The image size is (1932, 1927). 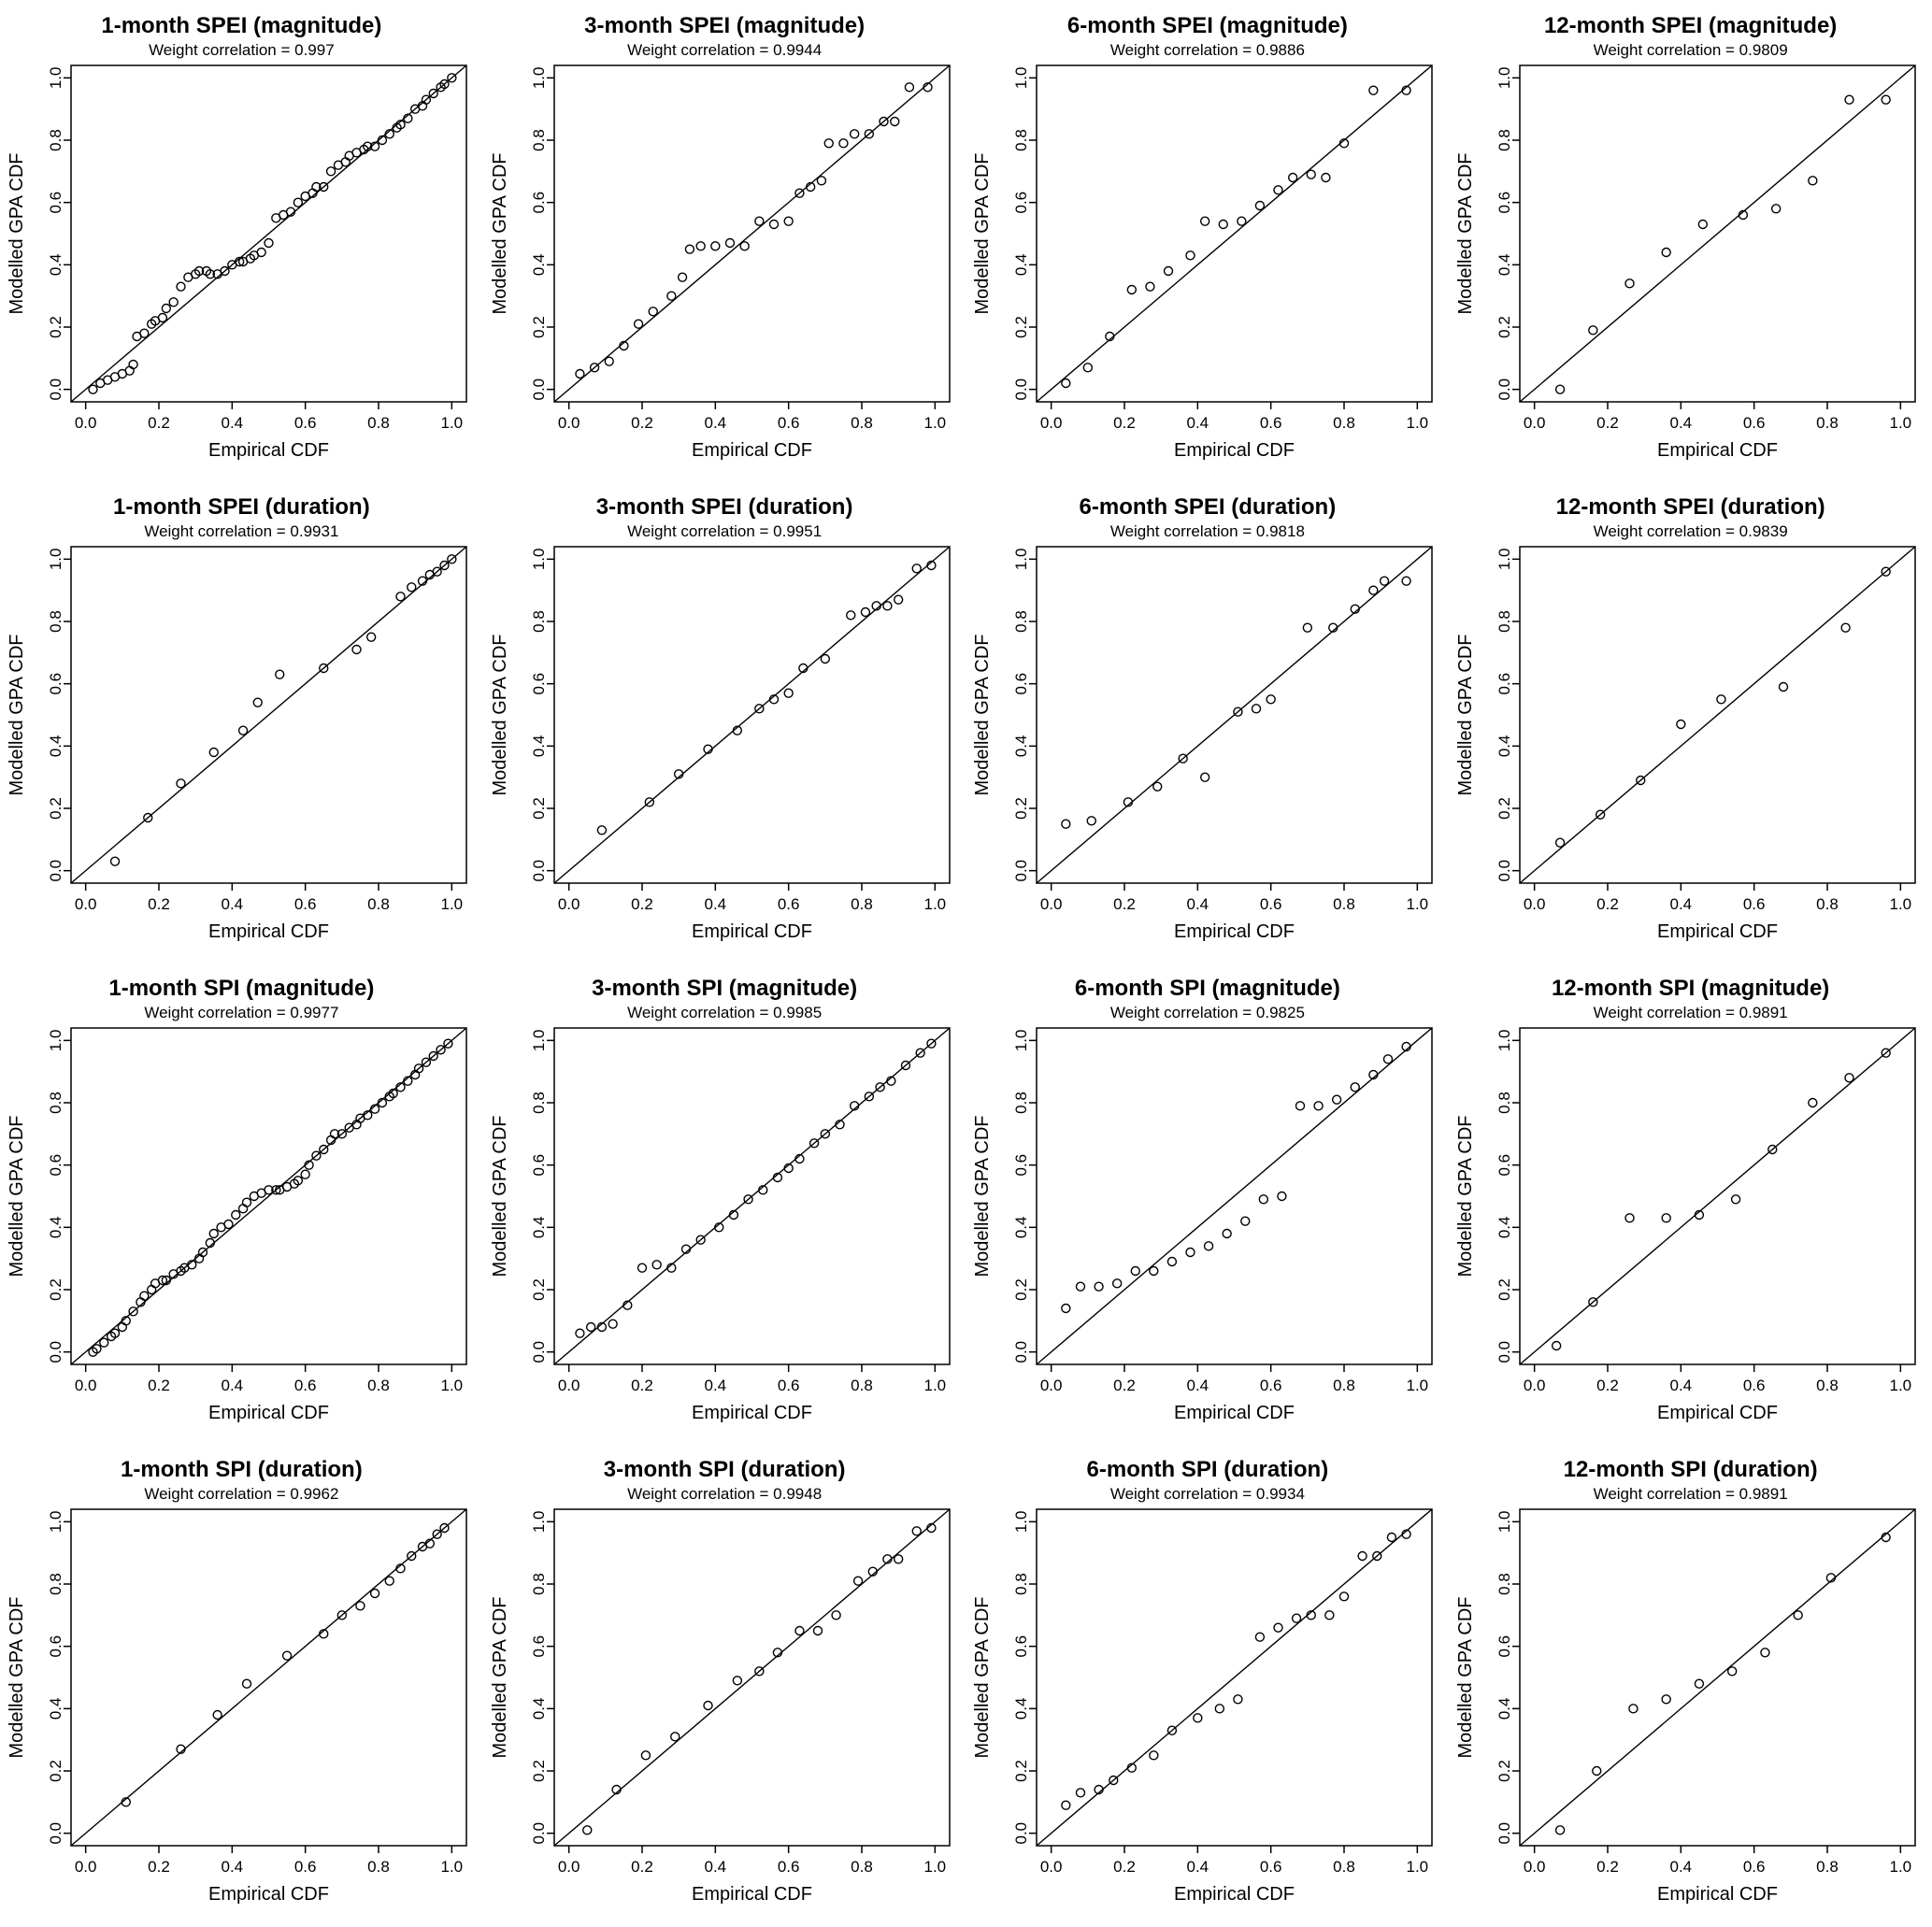 What do you see at coordinates (241, 1493) in the screenshot?
I see `chart-subtitle: Weight correlation = 0.9962` at bounding box center [241, 1493].